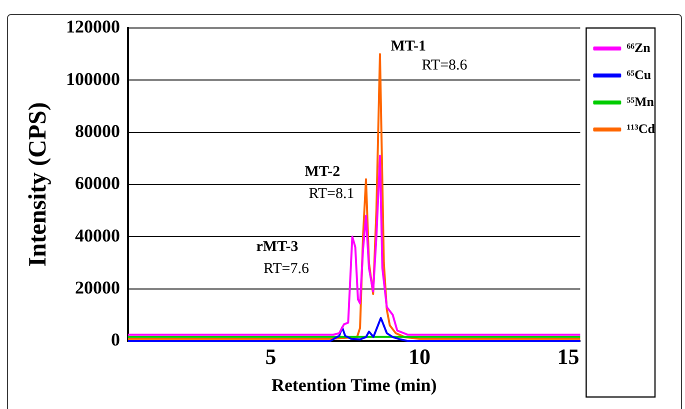 This screenshot has width=685, height=409. What do you see at coordinates (331, 194) in the screenshot?
I see `annotation: RT=8.1` at bounding box center [331, 194].